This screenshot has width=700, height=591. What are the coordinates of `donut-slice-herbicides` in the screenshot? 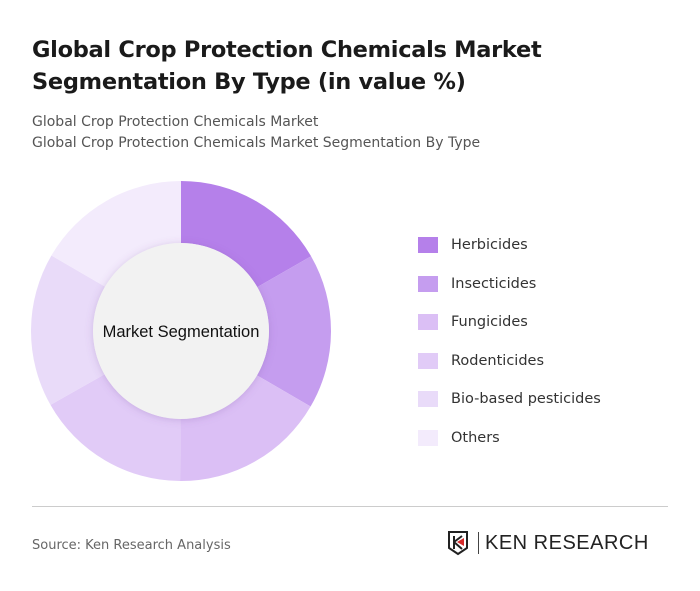 It's located at (246, 234).